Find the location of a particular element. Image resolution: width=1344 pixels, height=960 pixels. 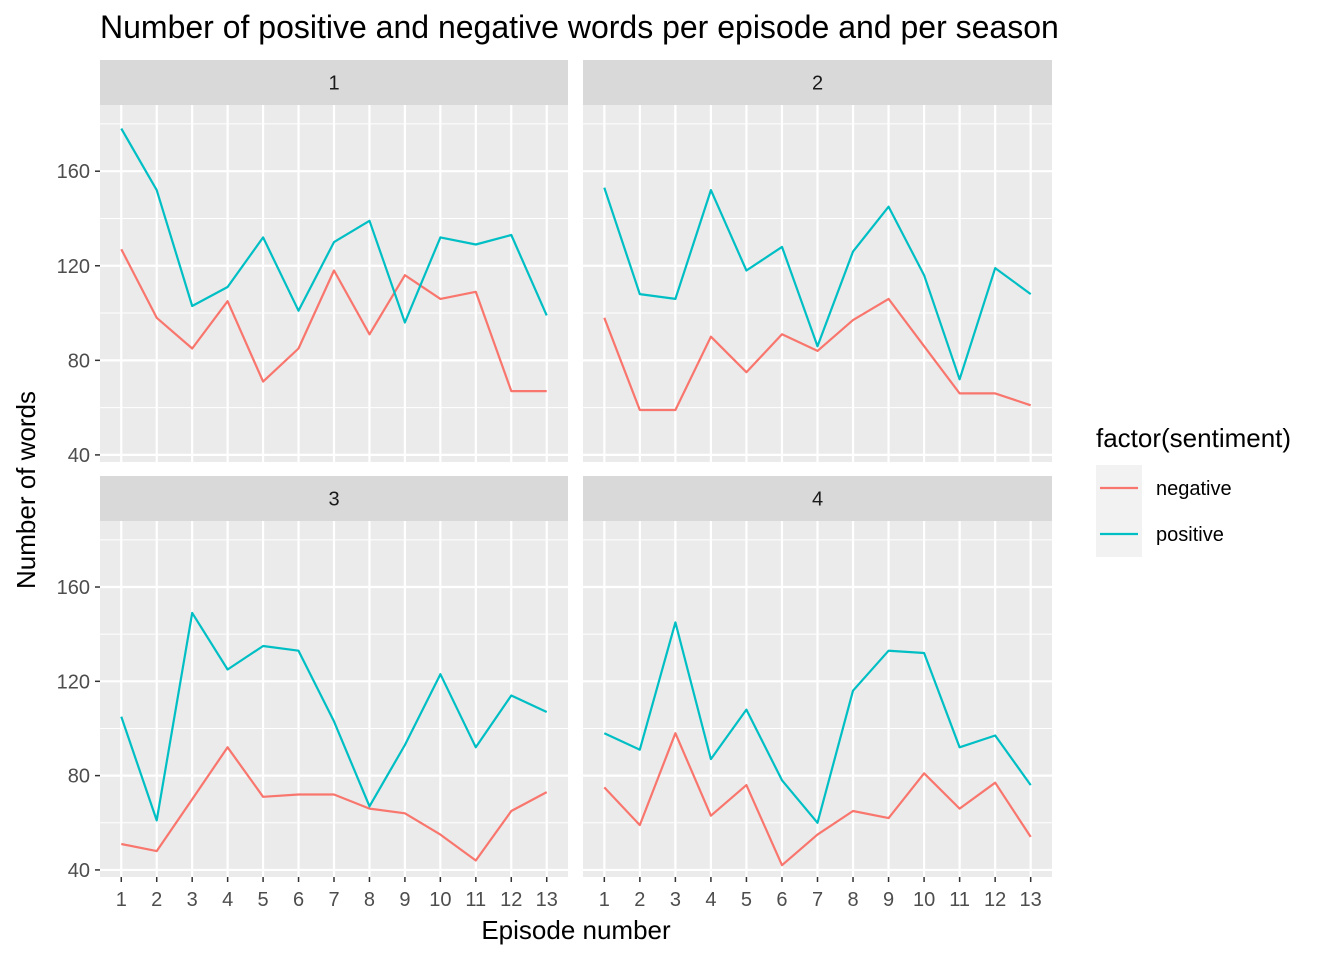

facet-strip-label: 3 is located at coordinates (333, 500).